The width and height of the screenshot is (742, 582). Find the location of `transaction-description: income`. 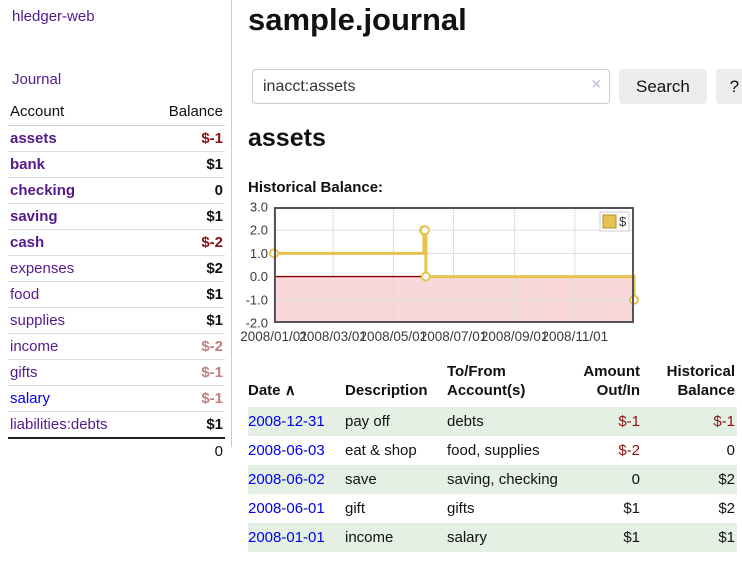

transaction-description: income is located at coordinates (369, 537).